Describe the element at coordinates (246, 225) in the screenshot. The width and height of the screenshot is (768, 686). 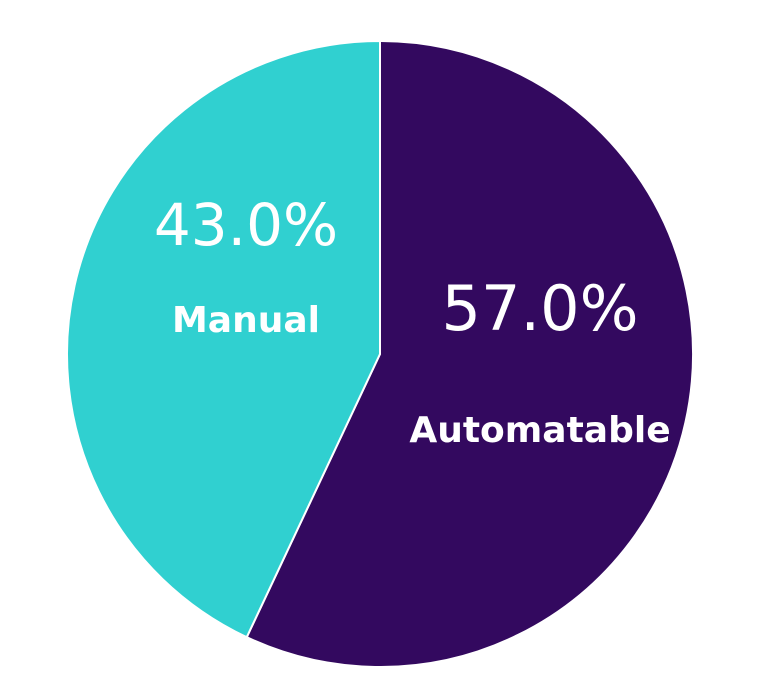
I see `slice-percent-manual: 43.0%` at that location.